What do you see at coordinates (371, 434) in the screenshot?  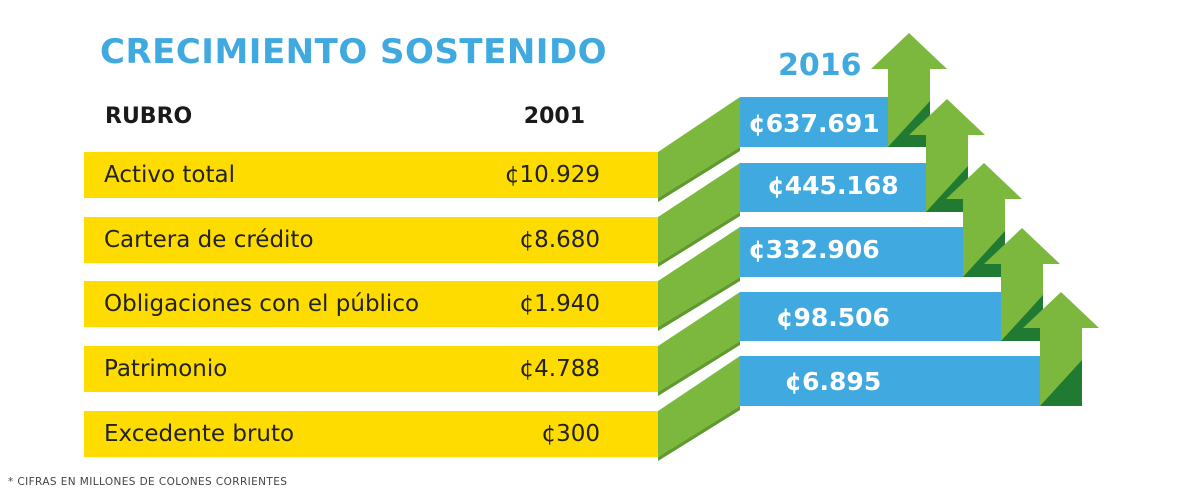 I see `table-row-excedente: Excedente bruto ¢300` at bounding box center [371, 434].